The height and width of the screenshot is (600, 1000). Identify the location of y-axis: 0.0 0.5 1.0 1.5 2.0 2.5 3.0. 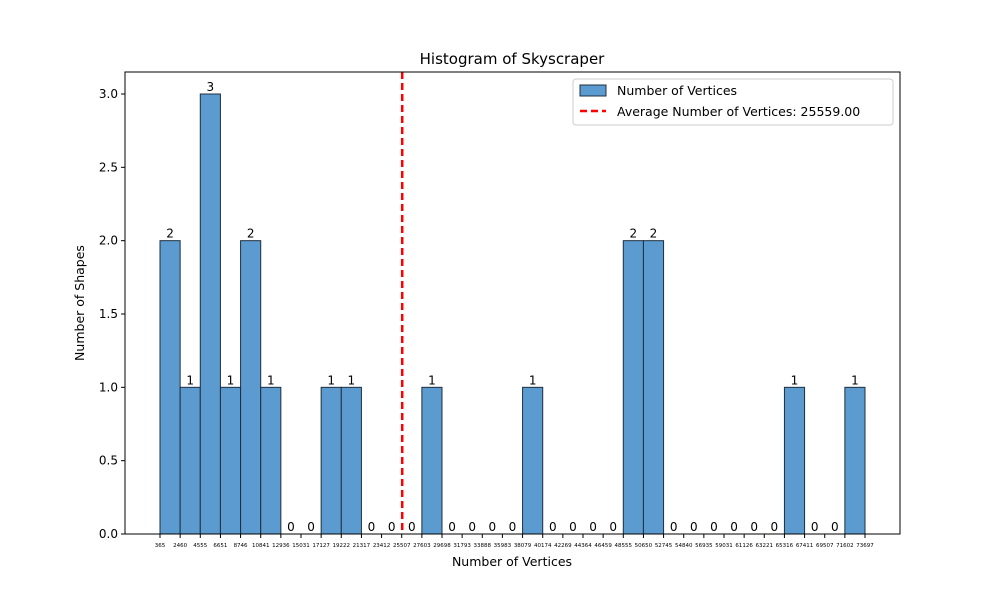
(112, 314).